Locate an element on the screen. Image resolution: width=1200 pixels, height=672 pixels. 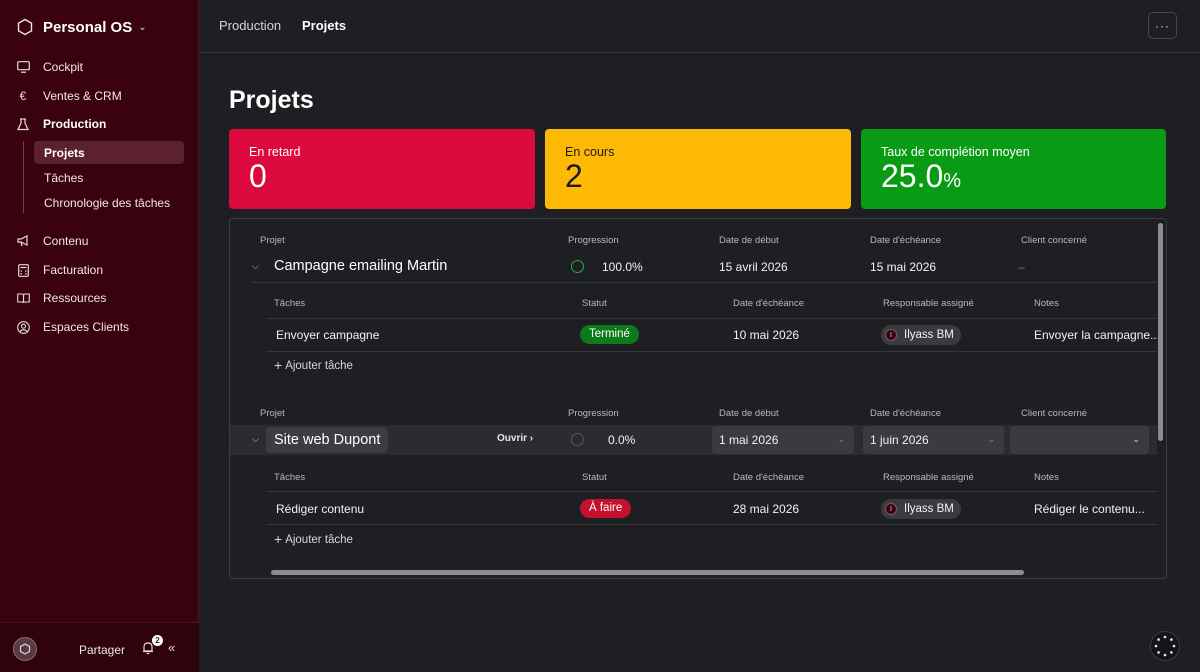
project-name-editor: Site web Dupont is located at coordinates (327, 440).